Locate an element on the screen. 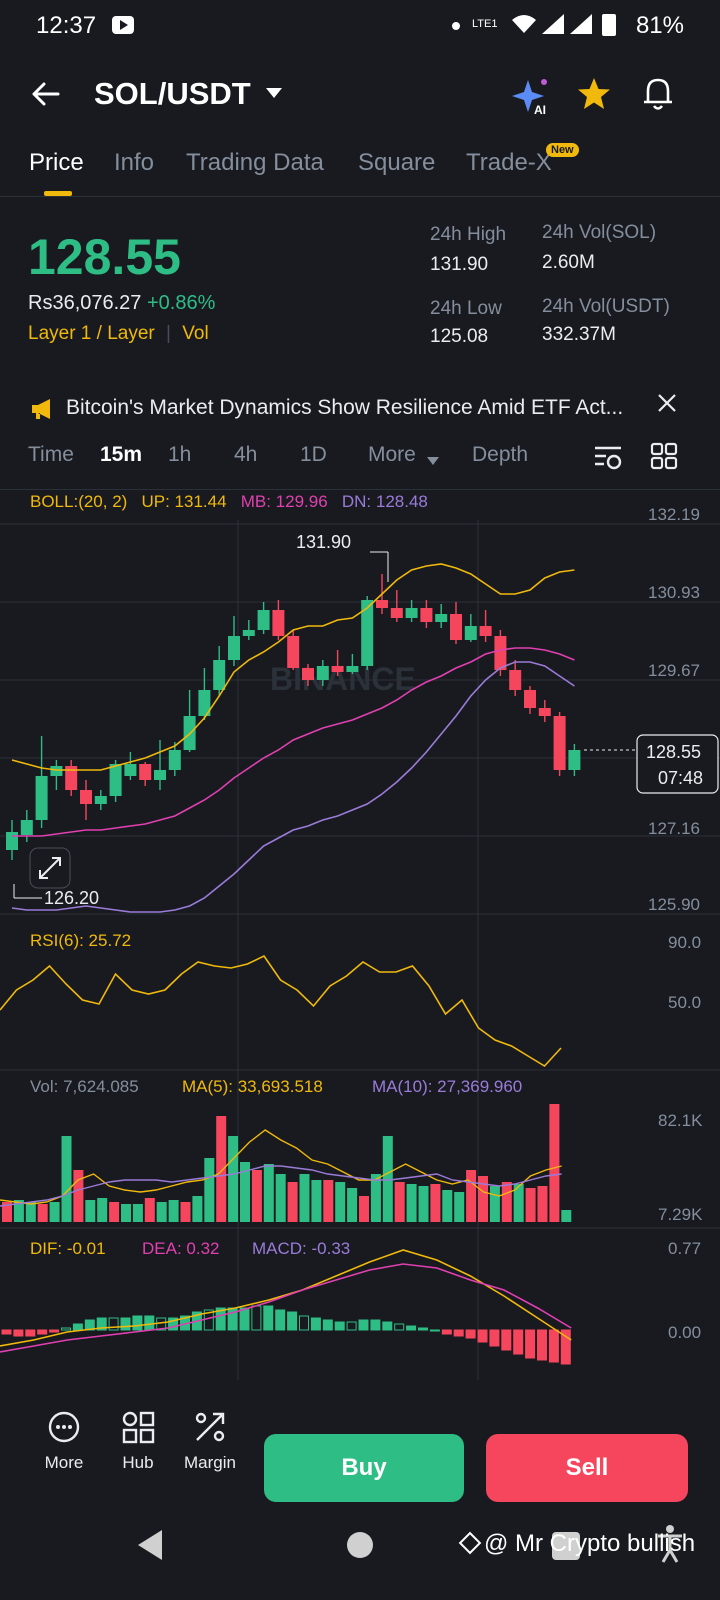 This screenshot has width=720, height=1600. indicator-settings-icon is located at coordinates (608, 460).